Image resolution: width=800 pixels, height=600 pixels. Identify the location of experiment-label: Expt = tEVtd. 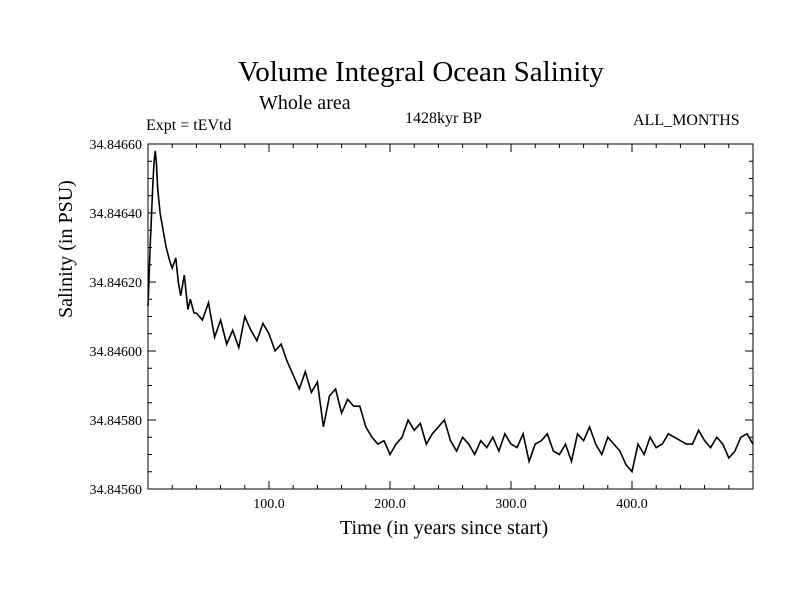
(189, 125).